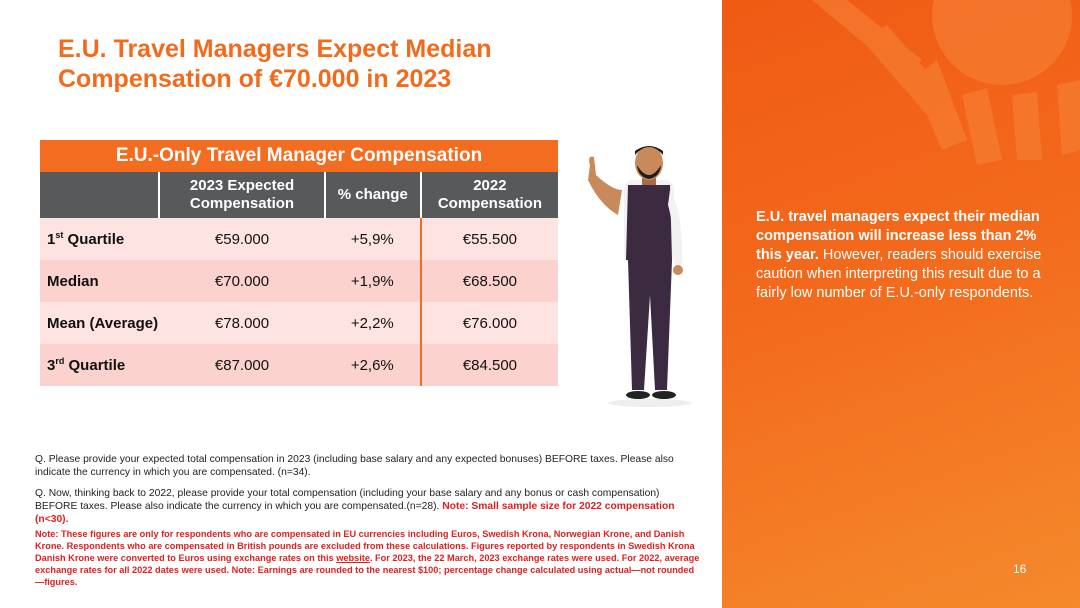 The width and height of the screenshot is (1080, 608). I want to click on header-cell: 2023 Expected Compensation, so click(241, 195).